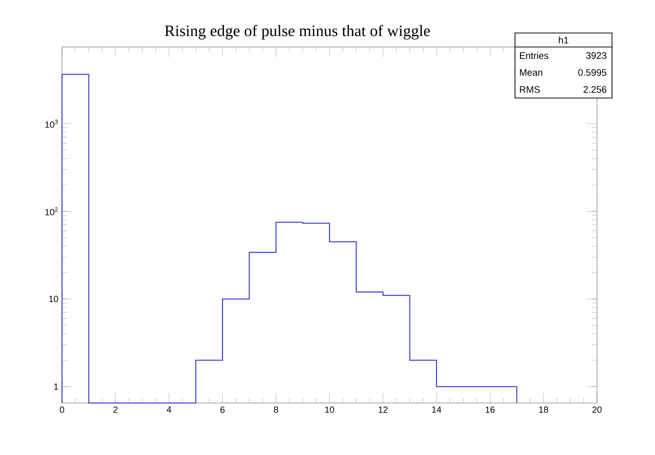 The image size is (655, 455). I want to click on x-tick-label: 4, so click(169, 409).